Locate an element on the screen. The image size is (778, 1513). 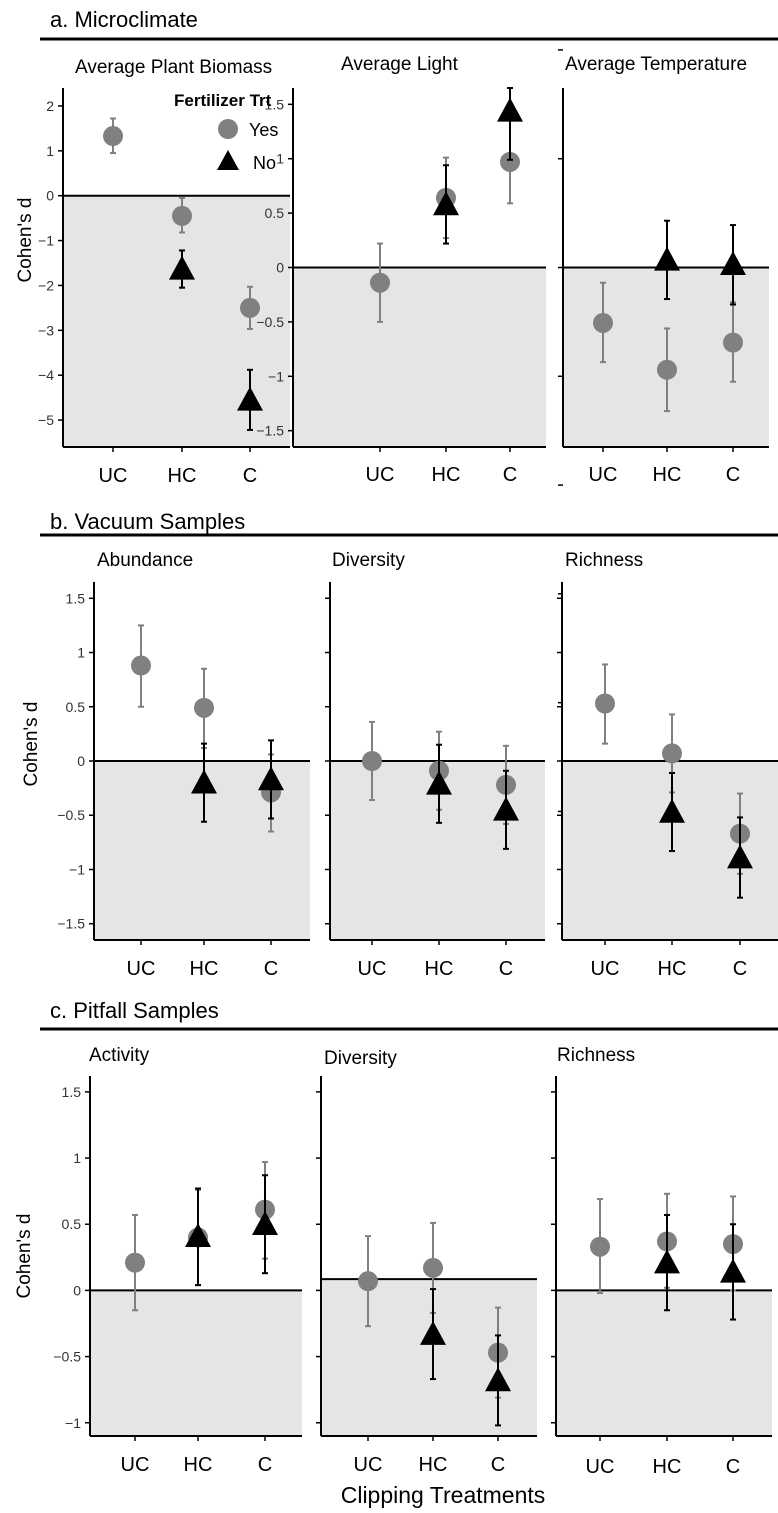
legend-key-no is located at coordinates (228, 160).